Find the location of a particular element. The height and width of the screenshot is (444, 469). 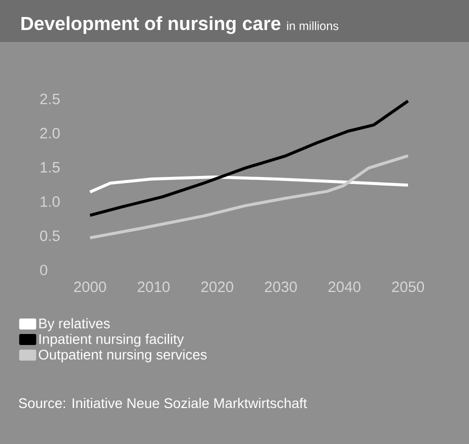

legend-label: Inpatient nursing facility is located at coordinates (111, 340).